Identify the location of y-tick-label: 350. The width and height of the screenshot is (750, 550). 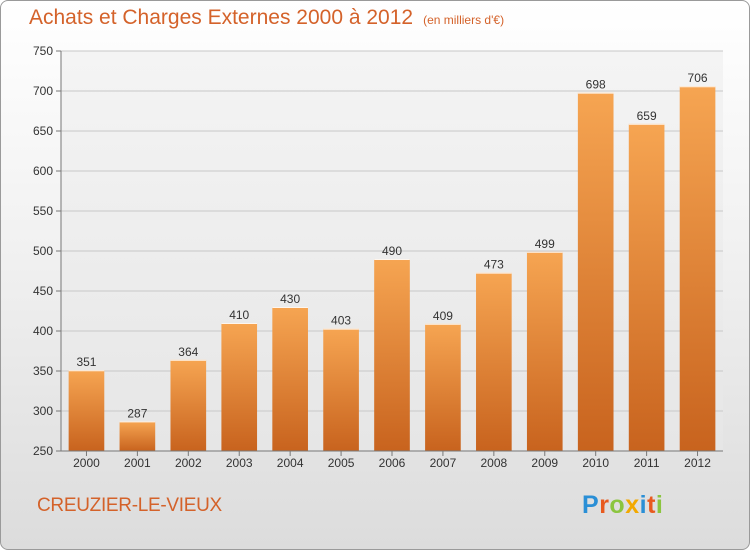
(43, 371).